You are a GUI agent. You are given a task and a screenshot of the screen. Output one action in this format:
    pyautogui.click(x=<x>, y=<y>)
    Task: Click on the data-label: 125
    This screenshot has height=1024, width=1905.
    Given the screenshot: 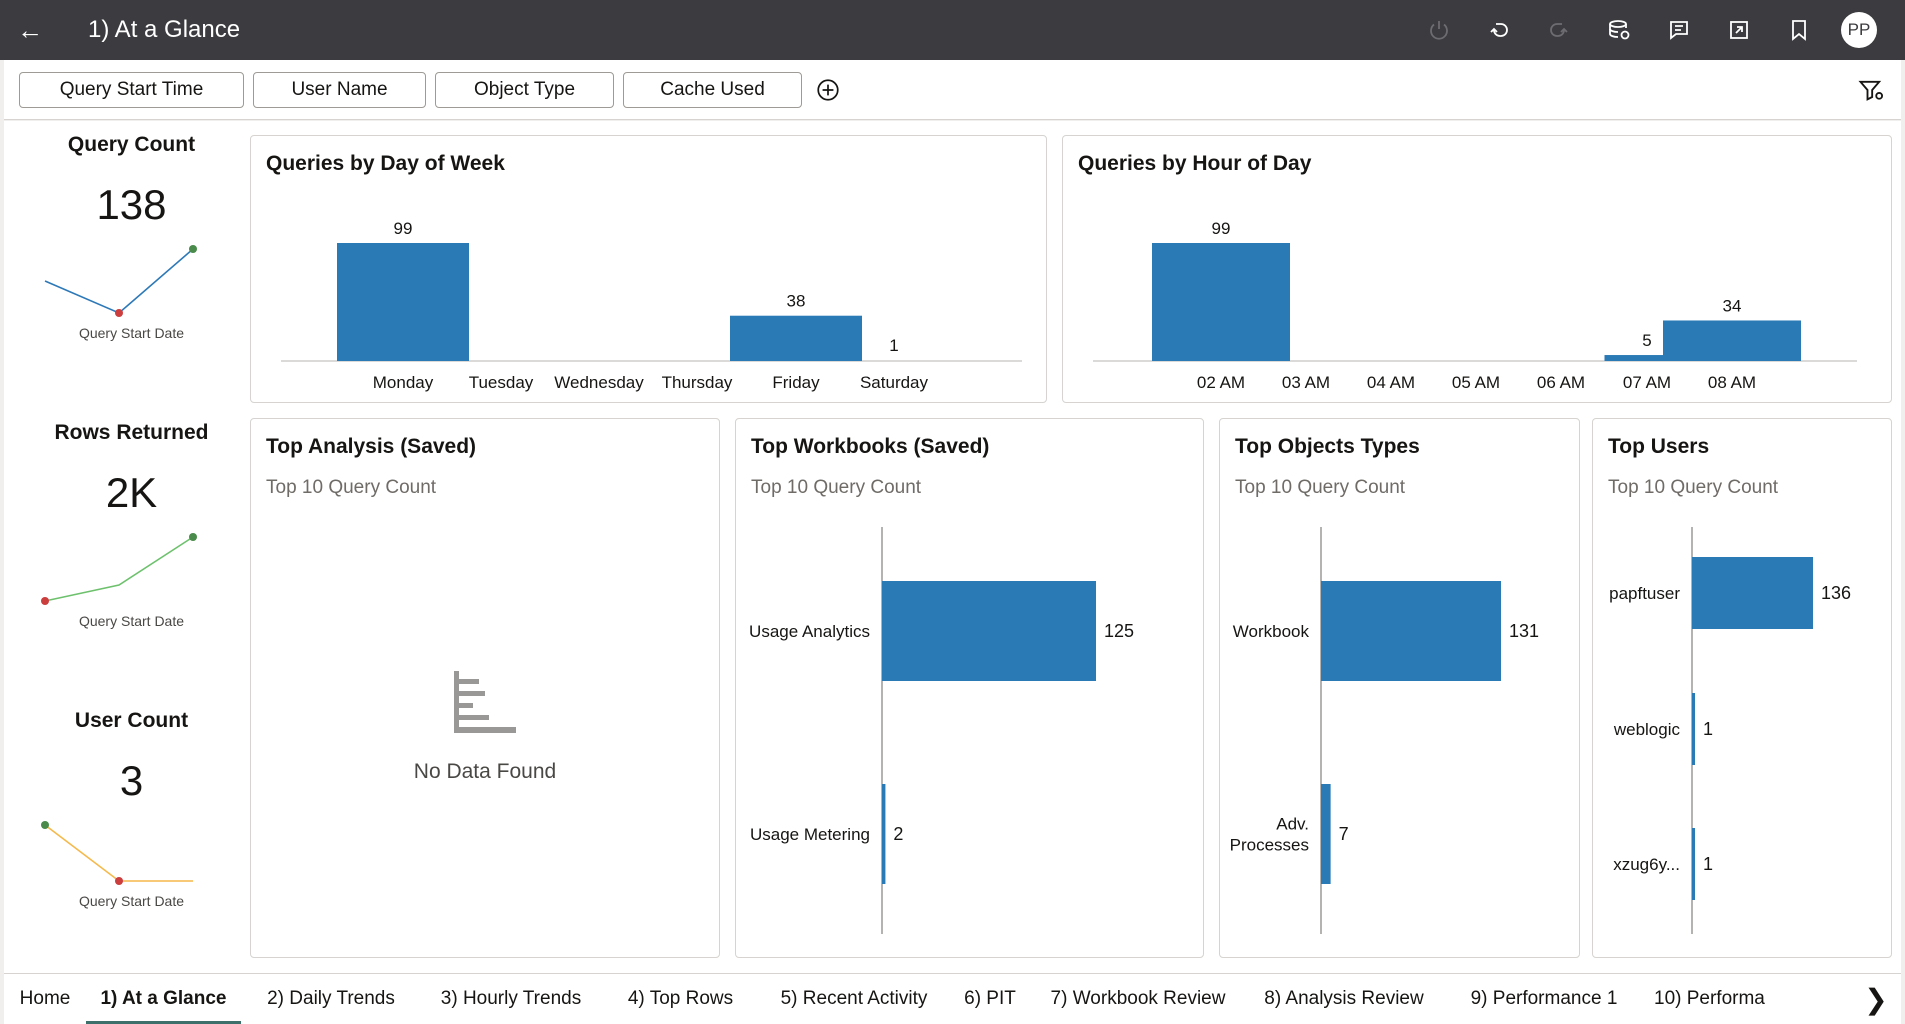 What is the action you would take?
    pyautogui.click(x=1119, y=631)
    